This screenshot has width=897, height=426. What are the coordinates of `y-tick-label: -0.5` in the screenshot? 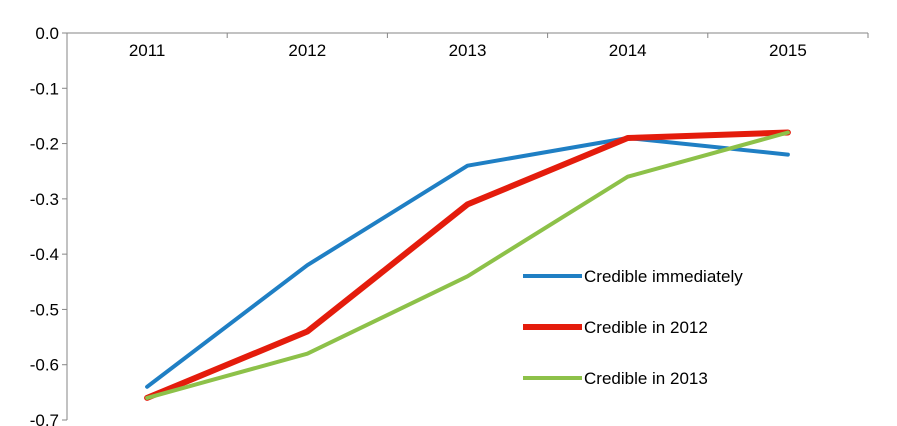 It's located at (44, 309).